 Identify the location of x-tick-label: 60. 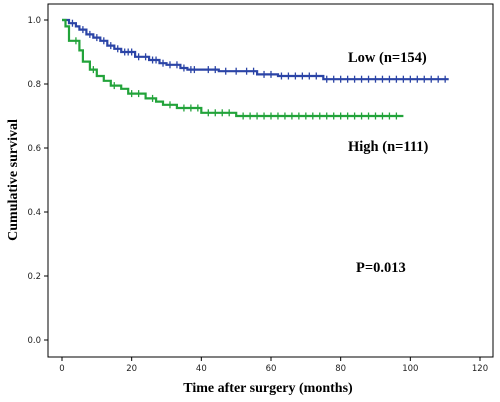
(271, 369).